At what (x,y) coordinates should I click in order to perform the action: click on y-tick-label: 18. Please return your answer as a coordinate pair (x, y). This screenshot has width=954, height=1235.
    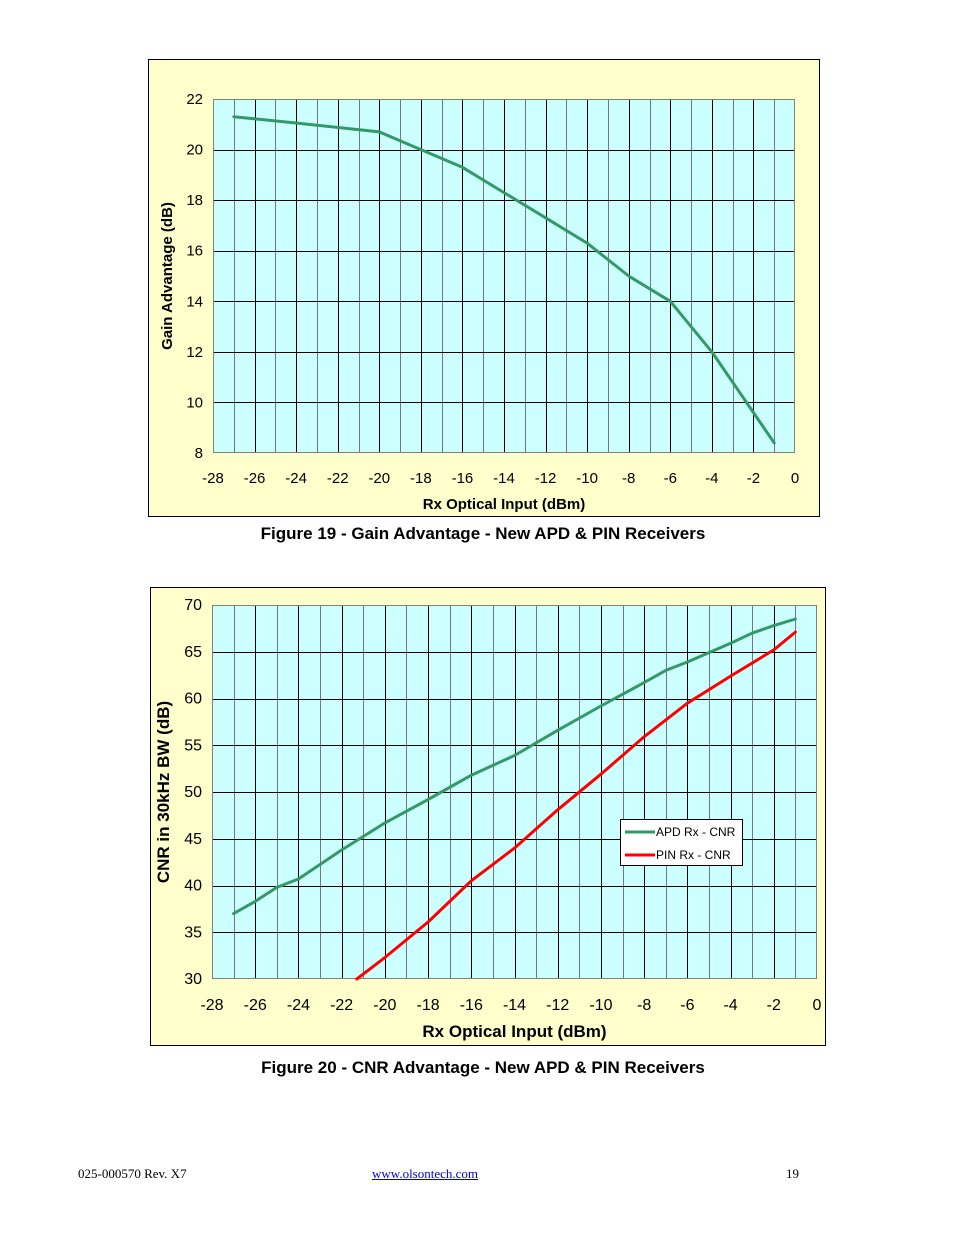
    Looking at the image, I should click on (194, 200).